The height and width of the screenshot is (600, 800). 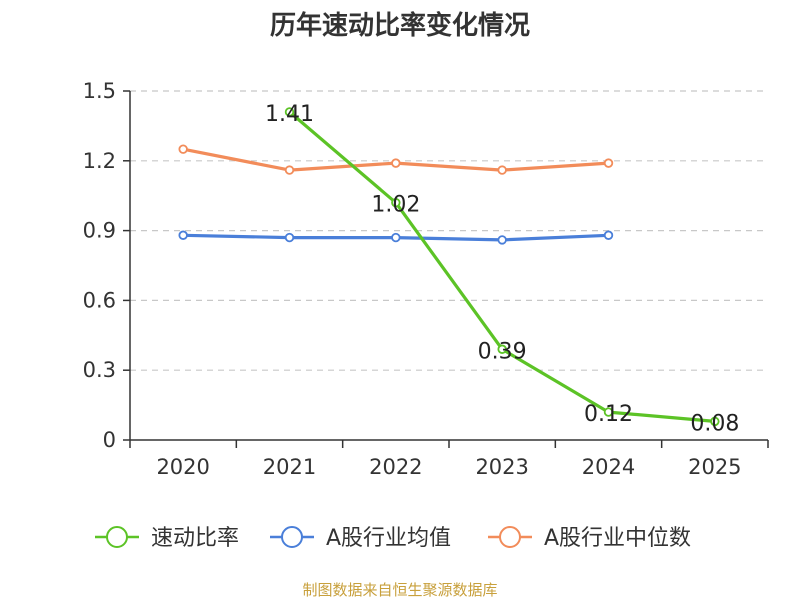 I want to click on y-tick-label: 1.5, so click(x=99, y=91).